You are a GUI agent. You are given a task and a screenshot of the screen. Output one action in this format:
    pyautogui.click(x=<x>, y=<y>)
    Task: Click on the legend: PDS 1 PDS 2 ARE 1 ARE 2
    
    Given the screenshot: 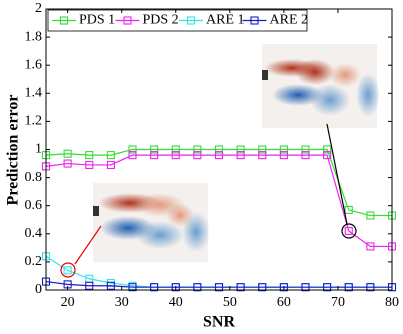 What is the action you would take?
    pyautogui.click(x=178, y=20)
    